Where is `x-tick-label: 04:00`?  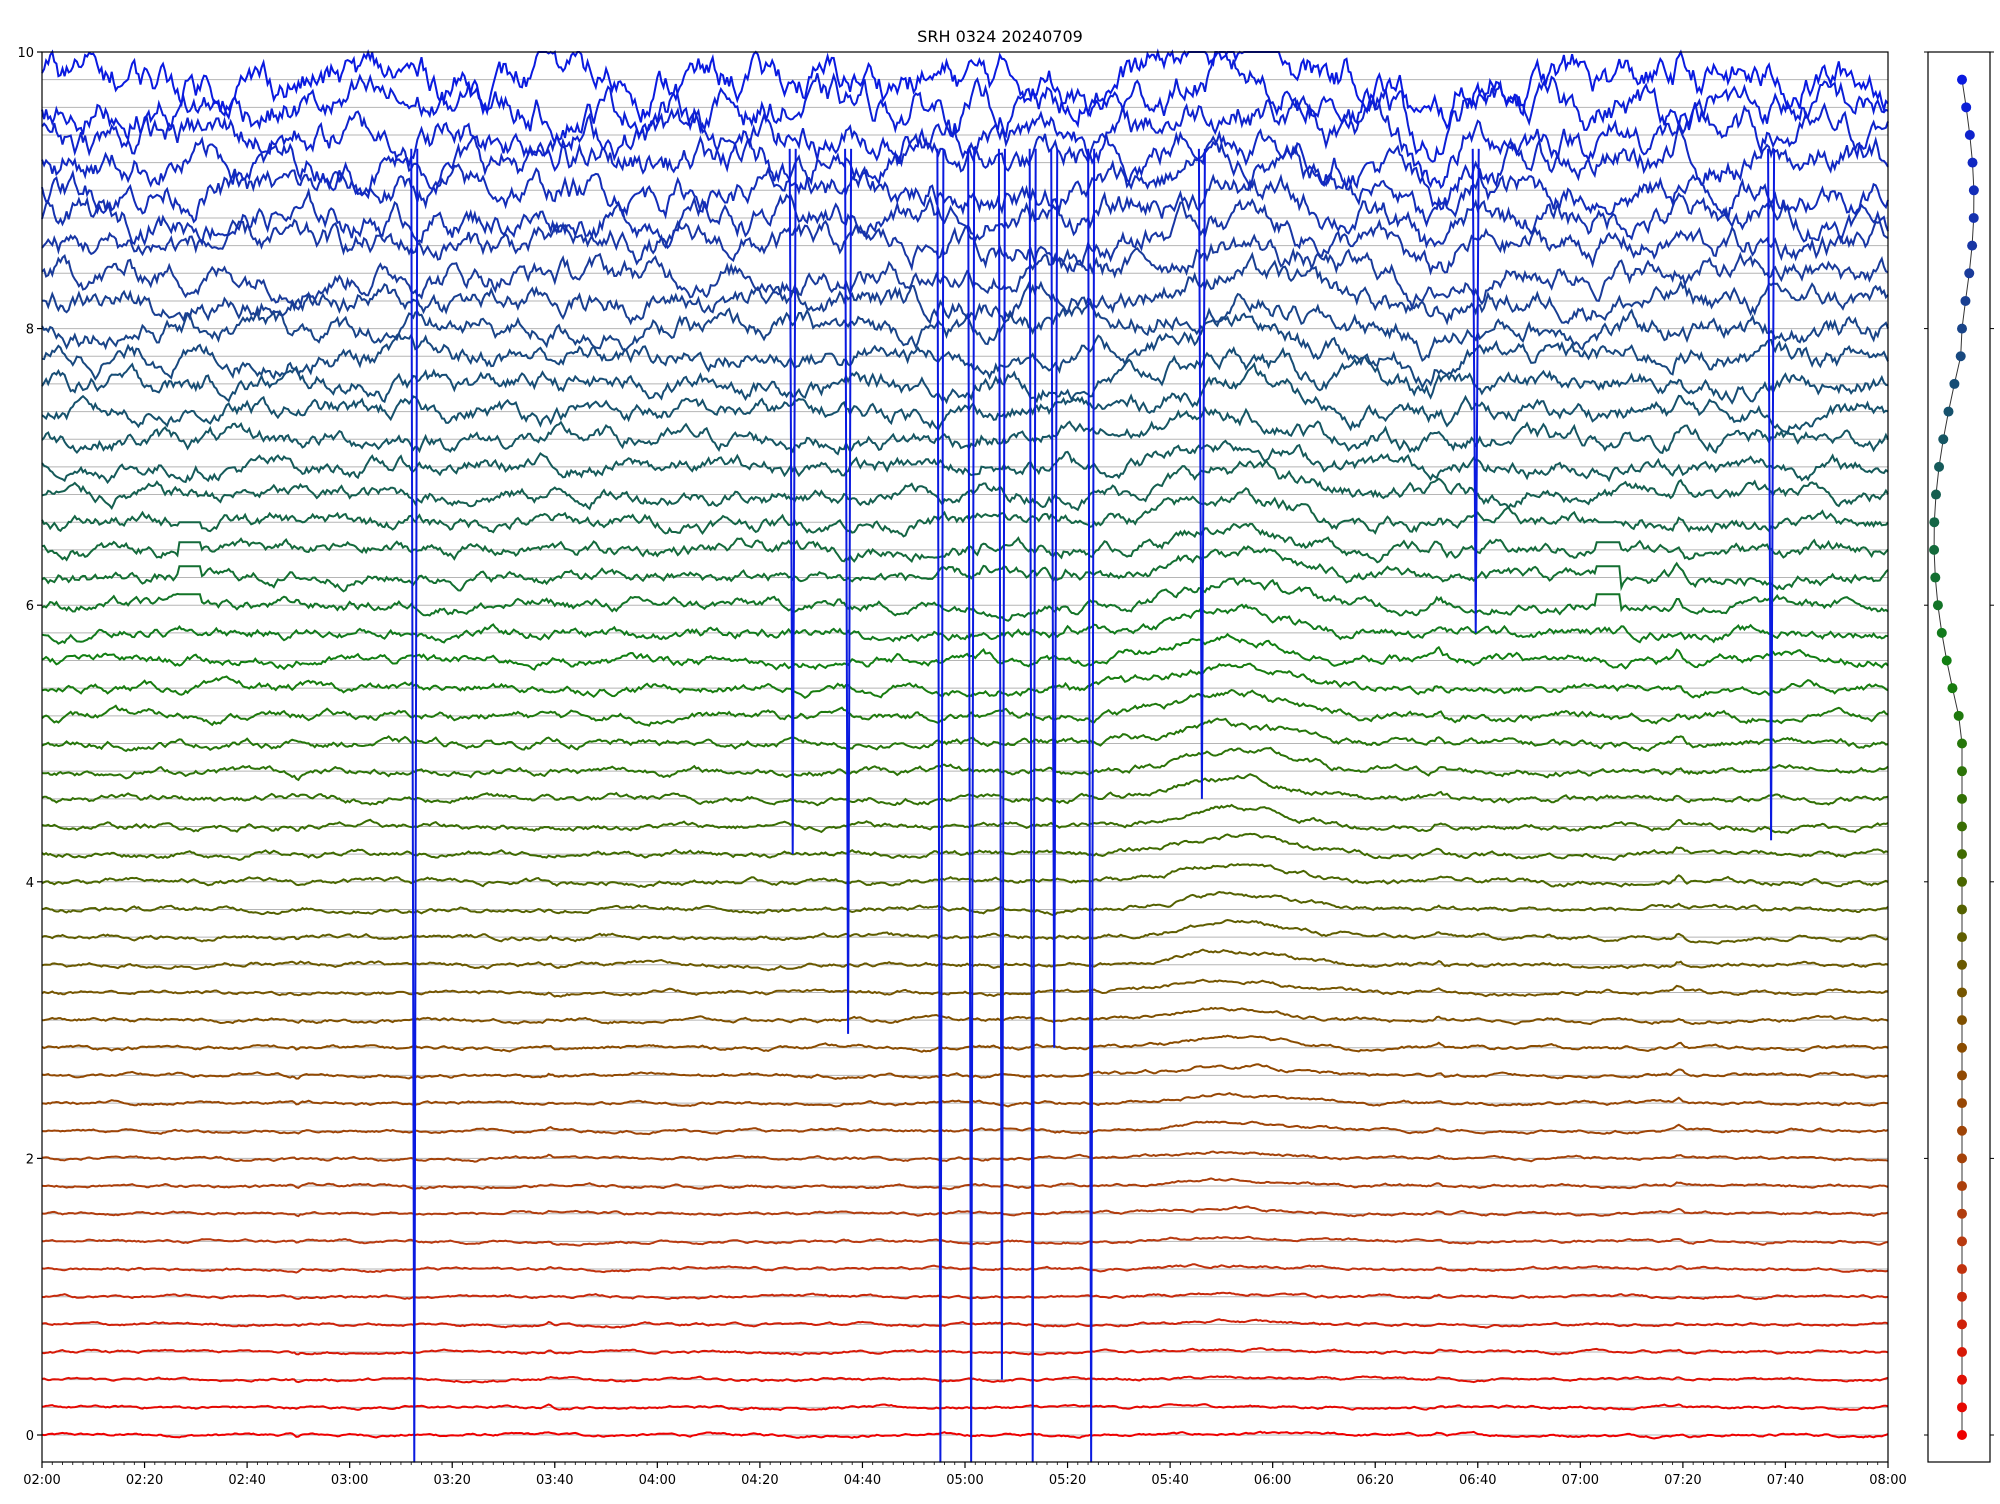 x-tick-label: 04:00 is located at coordinates (657, 1480).